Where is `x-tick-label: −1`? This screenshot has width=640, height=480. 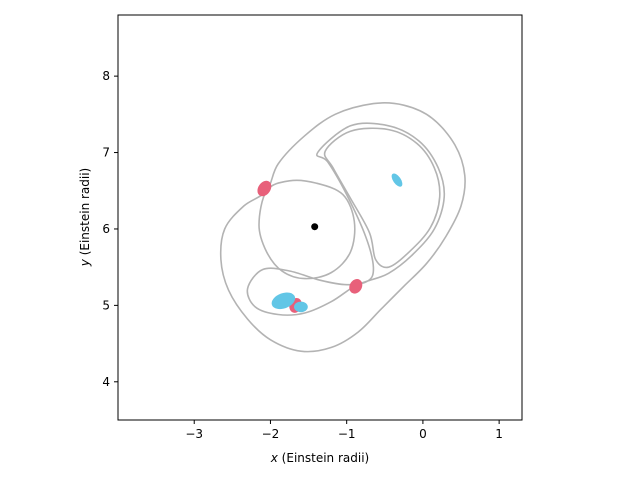 x-tick-label: −1 is located at coordinates (347, 434).